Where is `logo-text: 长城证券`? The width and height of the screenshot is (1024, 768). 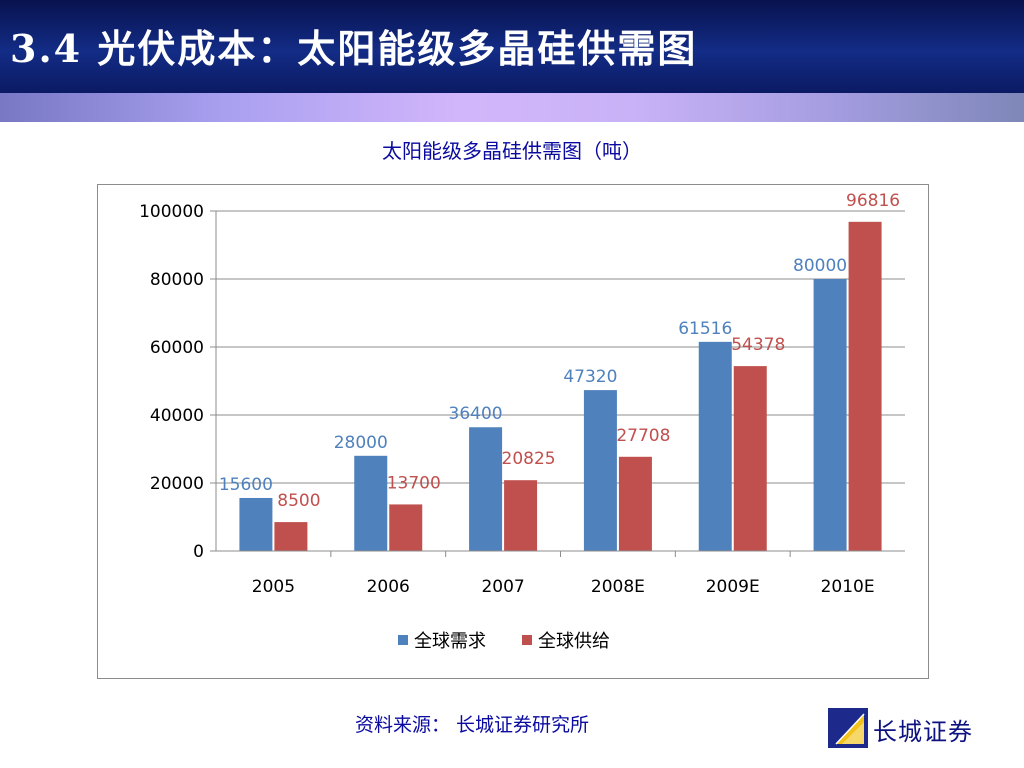 logo-text: 长城证券 is located at coordinates (923, 732).